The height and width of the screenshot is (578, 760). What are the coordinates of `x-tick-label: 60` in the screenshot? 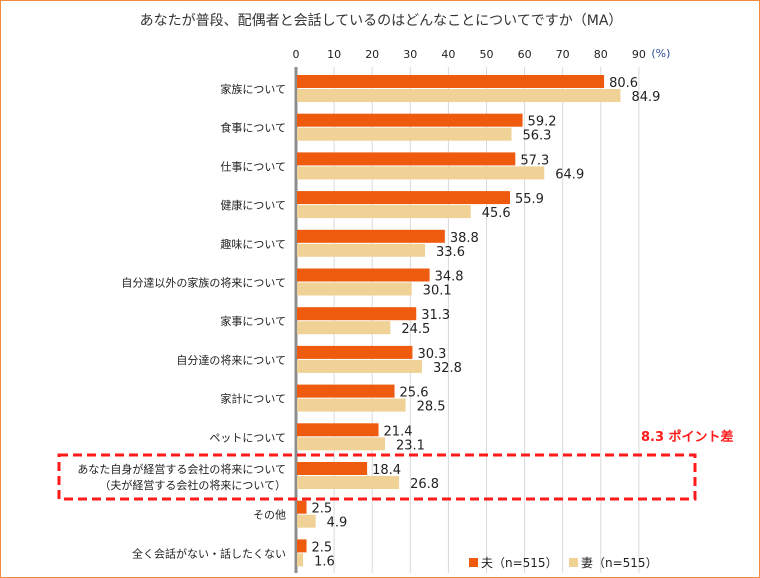 It's located at (525, 54).